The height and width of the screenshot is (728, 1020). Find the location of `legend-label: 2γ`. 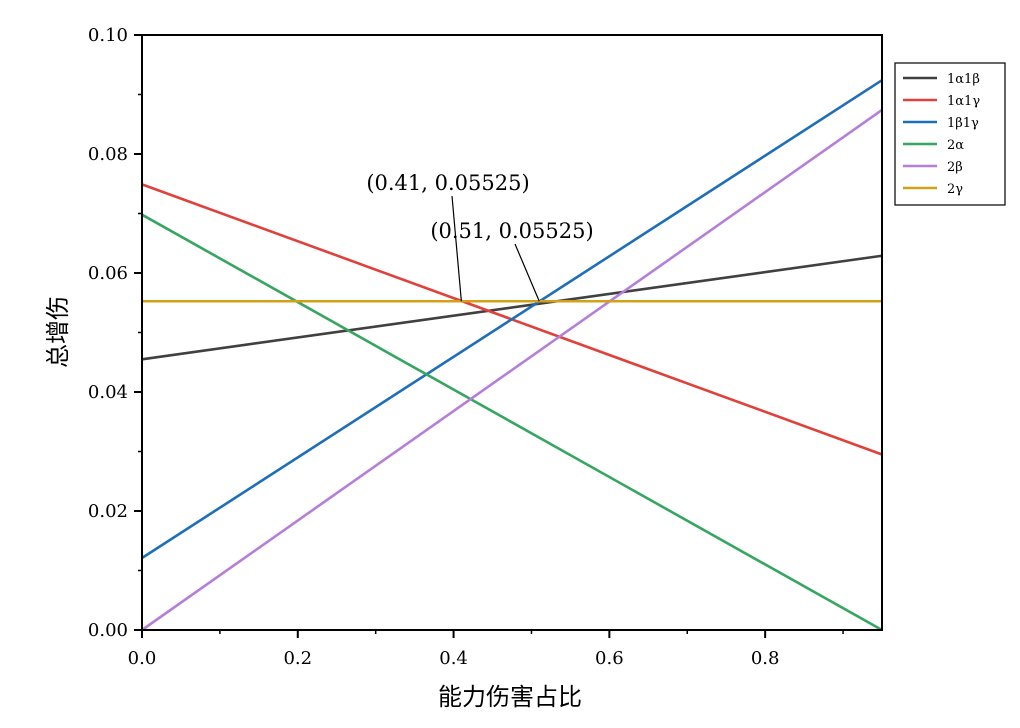

legend-label: 2γ is located at coordinates (955, 189).